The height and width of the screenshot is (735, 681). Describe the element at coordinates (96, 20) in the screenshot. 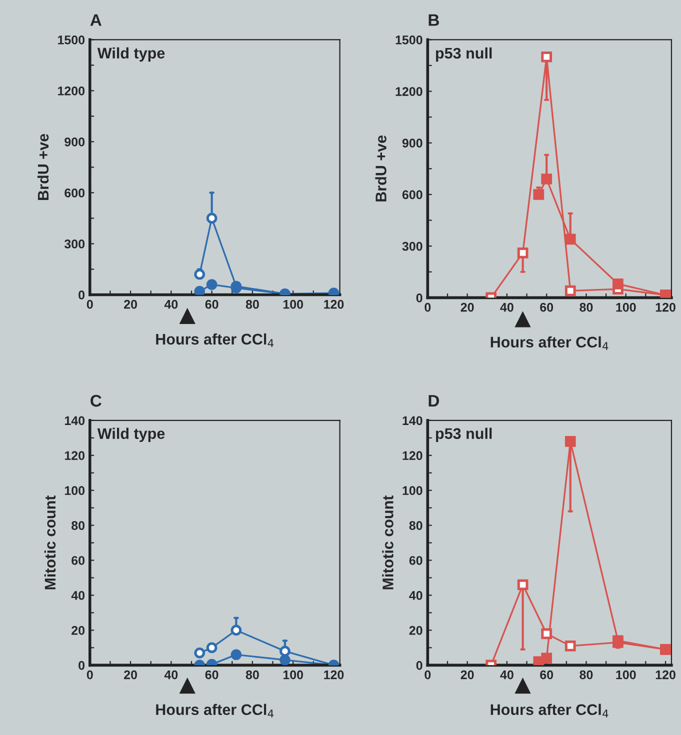

I see `chart-title: A` at that location.